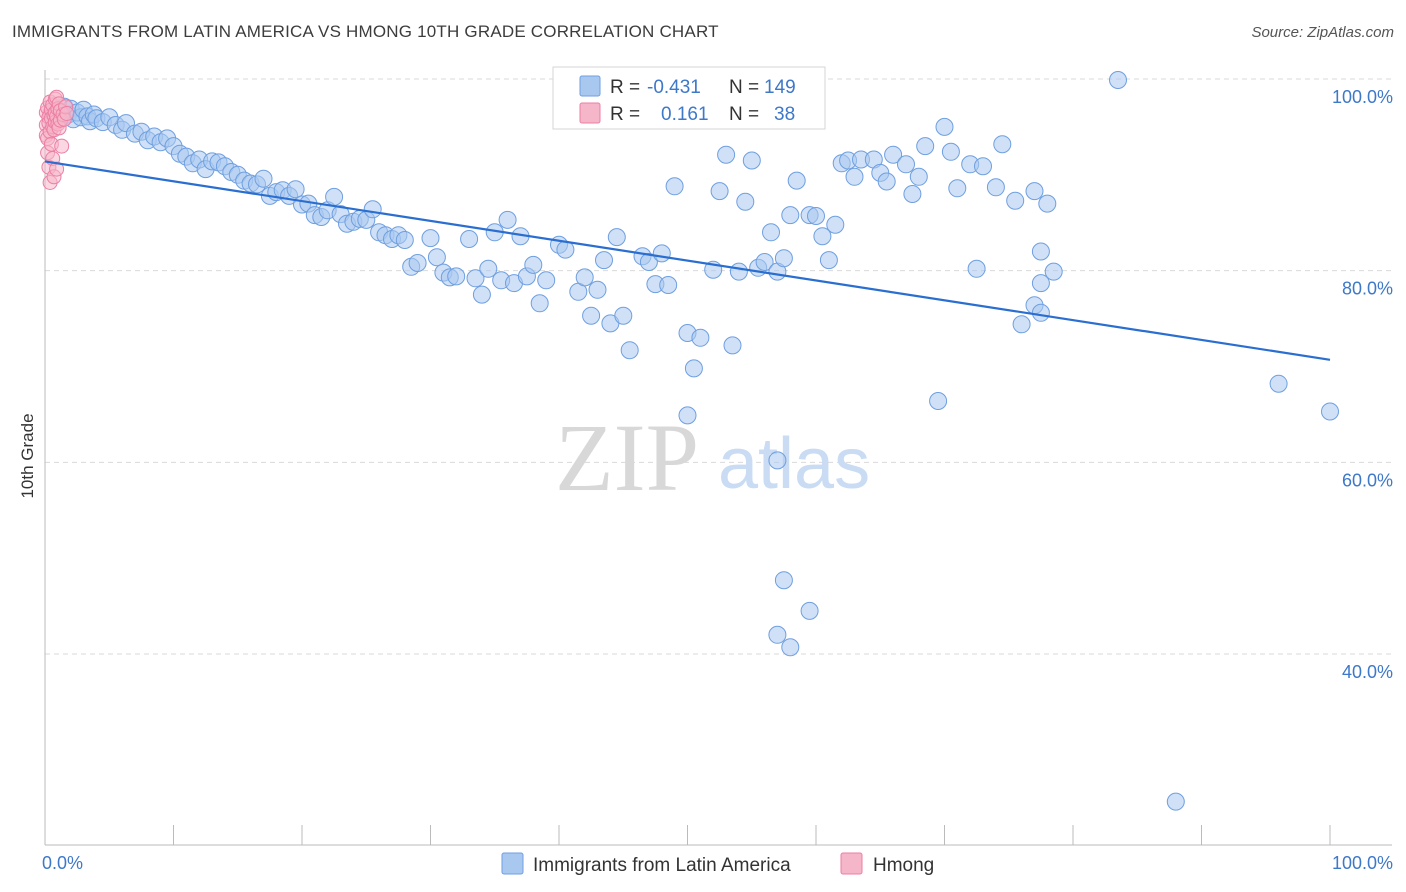  I want to click on legend-r-label-2: R =, so click(625, 114).